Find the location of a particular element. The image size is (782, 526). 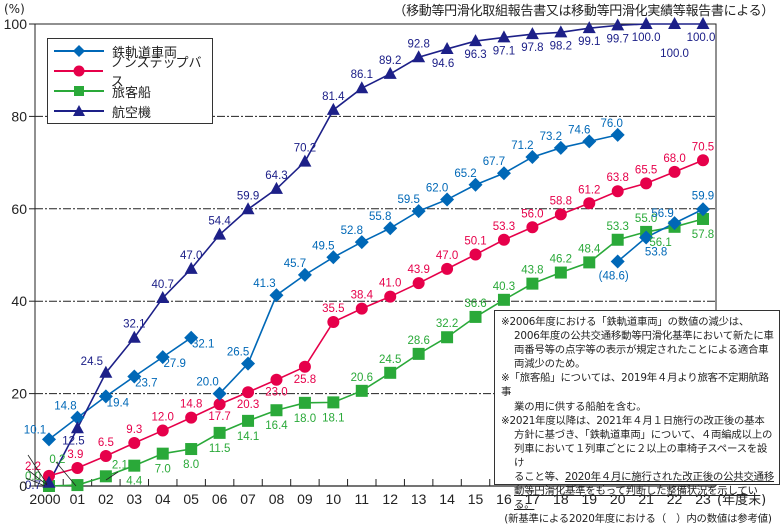

data-label: 65.2 is located at coordinates (465, 174).